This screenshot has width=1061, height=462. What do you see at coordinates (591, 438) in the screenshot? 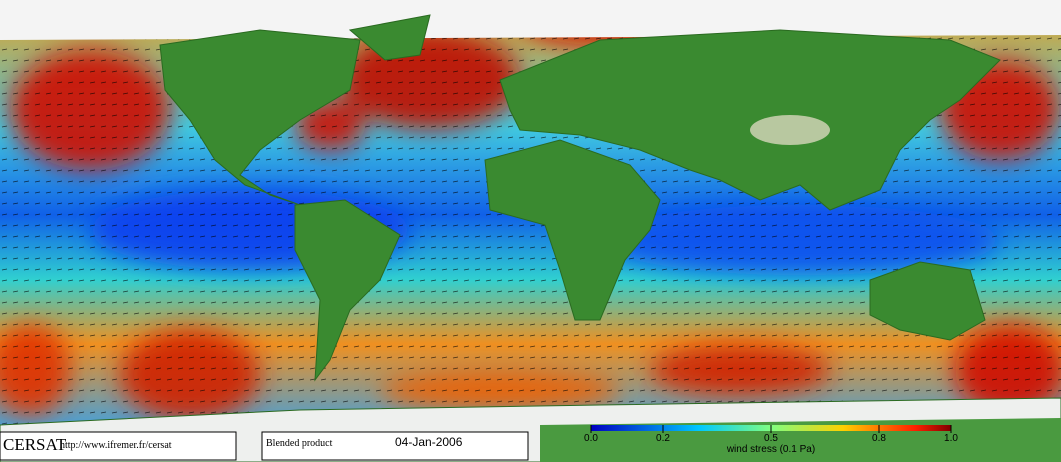
I see `colorbar-tick-label: 0.0` at bounding box center [591, 438].